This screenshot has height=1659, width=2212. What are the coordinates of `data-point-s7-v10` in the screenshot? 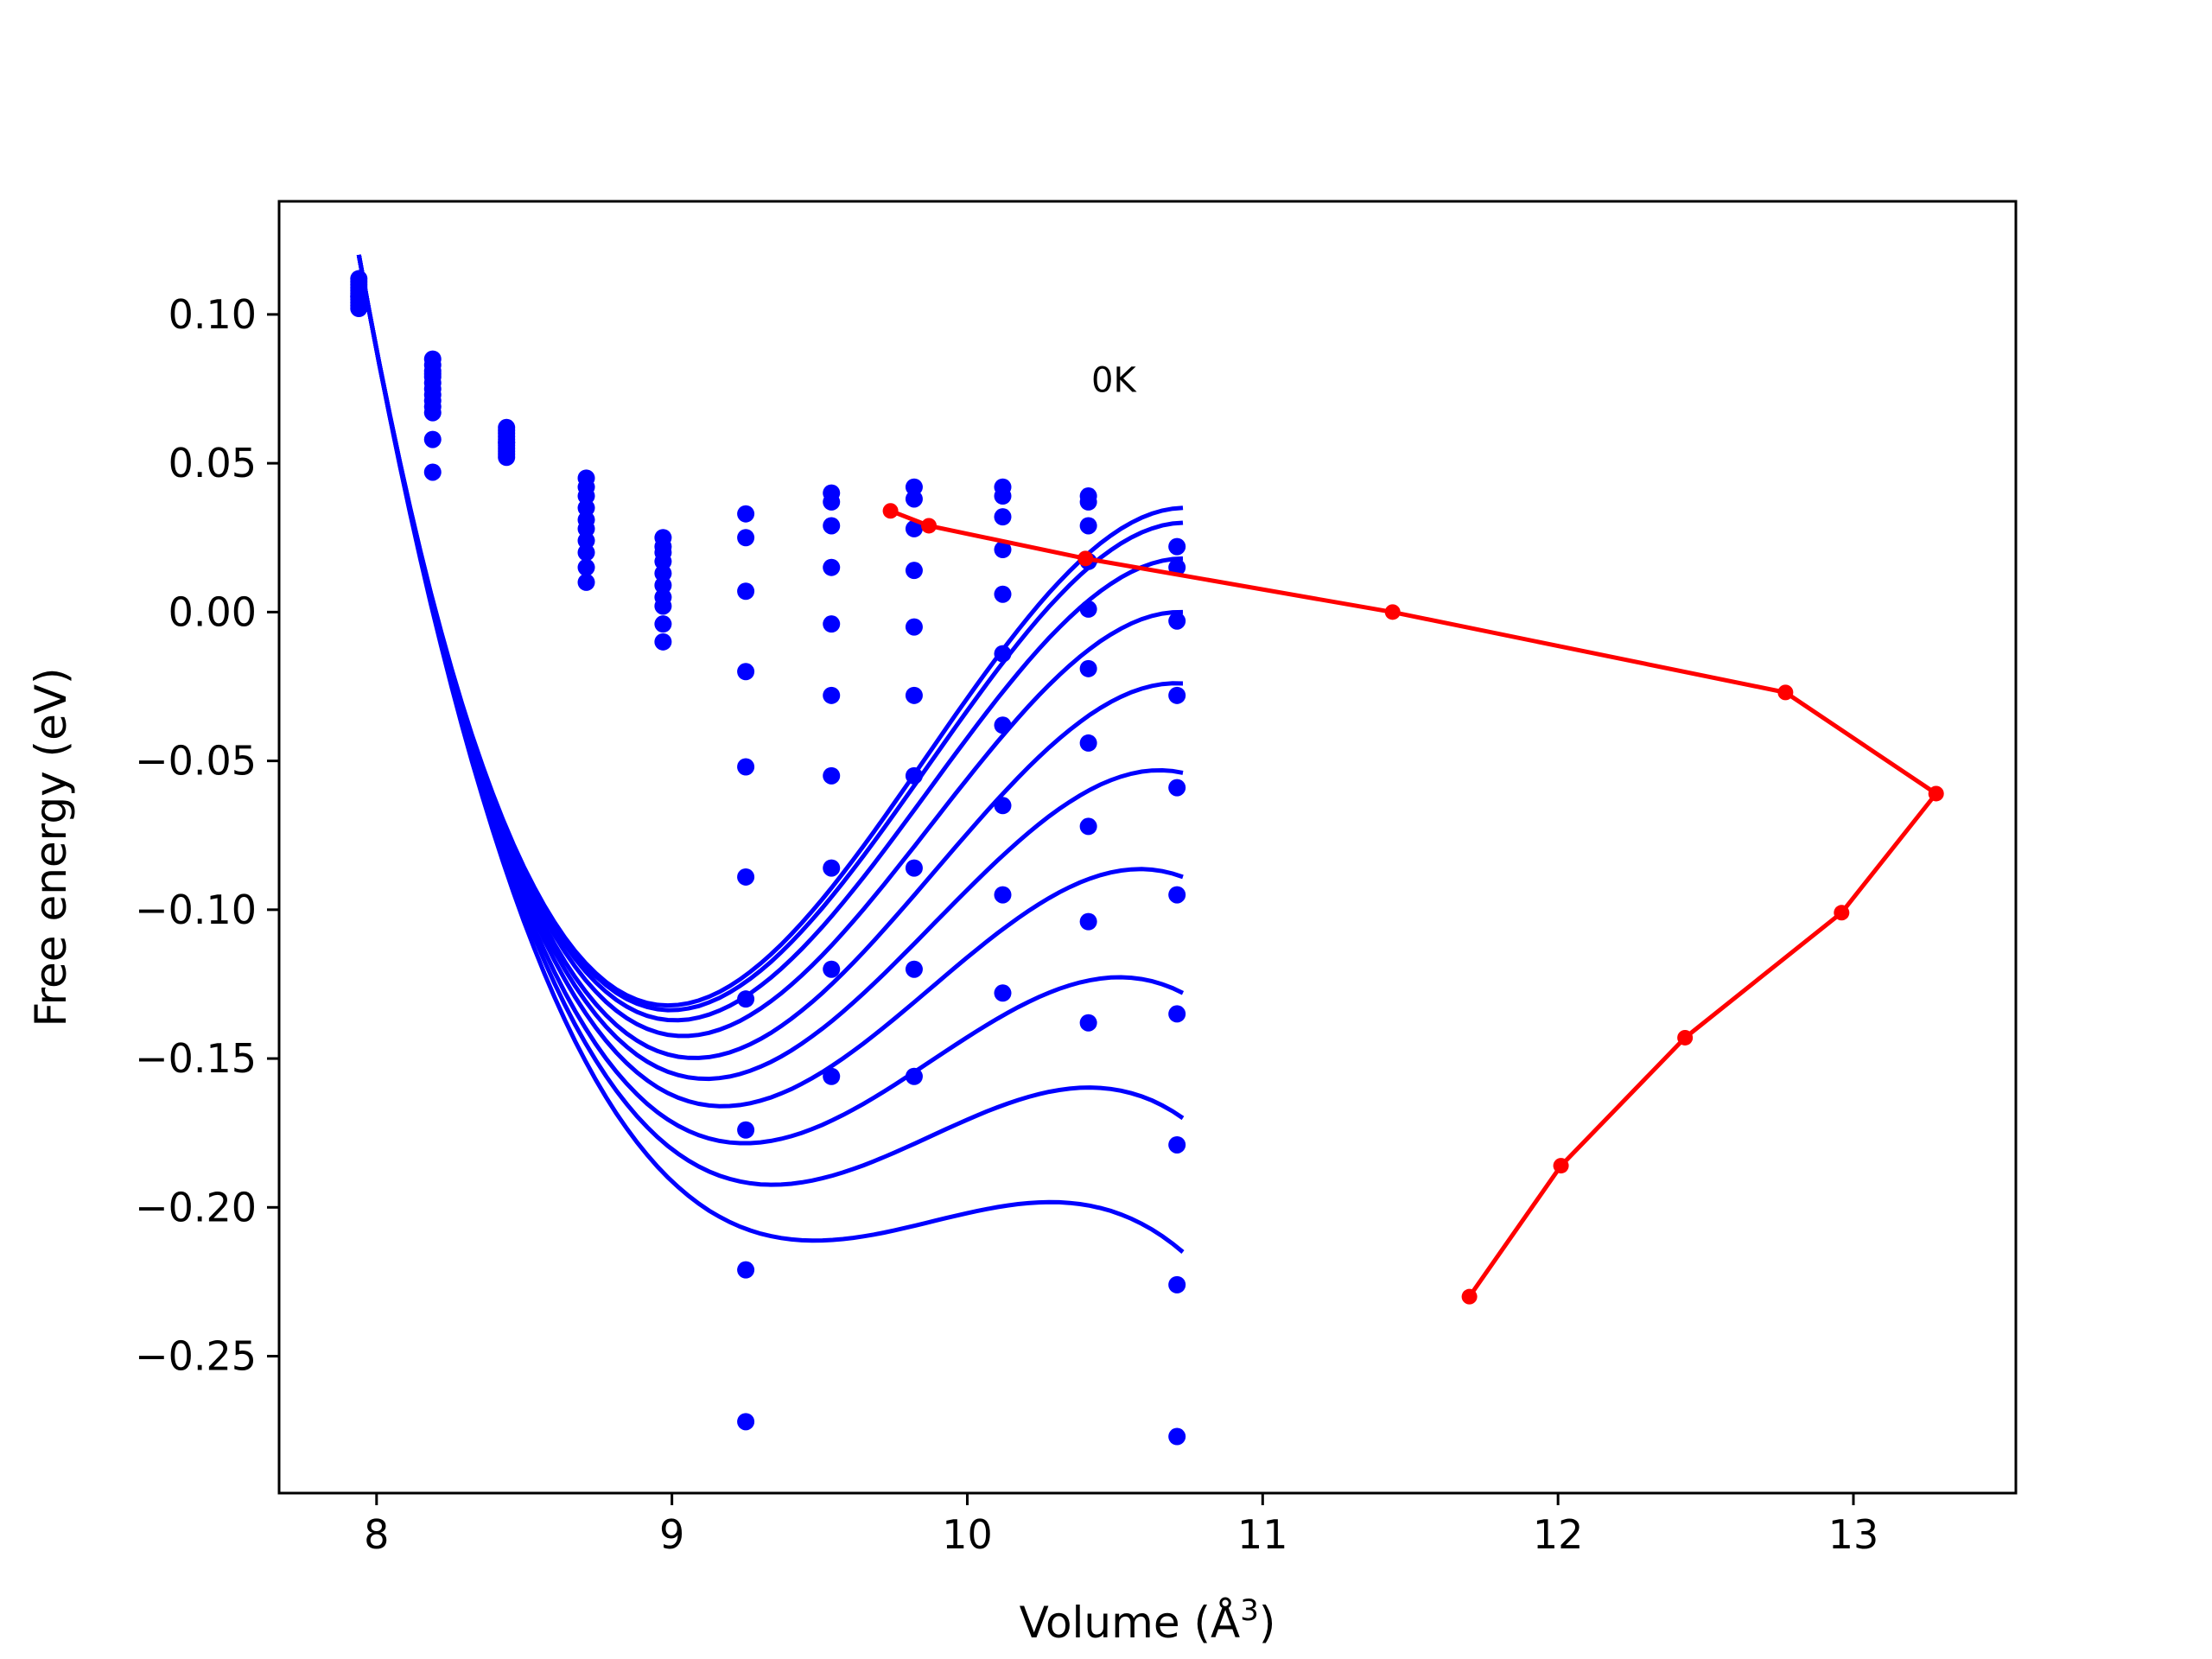 It's located at (1177, 1144).